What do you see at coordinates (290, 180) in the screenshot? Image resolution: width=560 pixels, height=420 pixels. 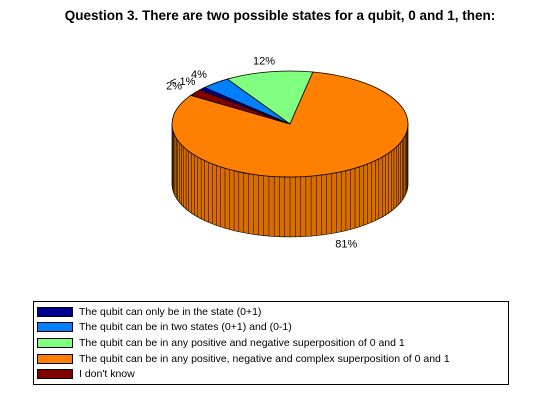 I see `pie-side-layer` at bounding box center [290, 180].